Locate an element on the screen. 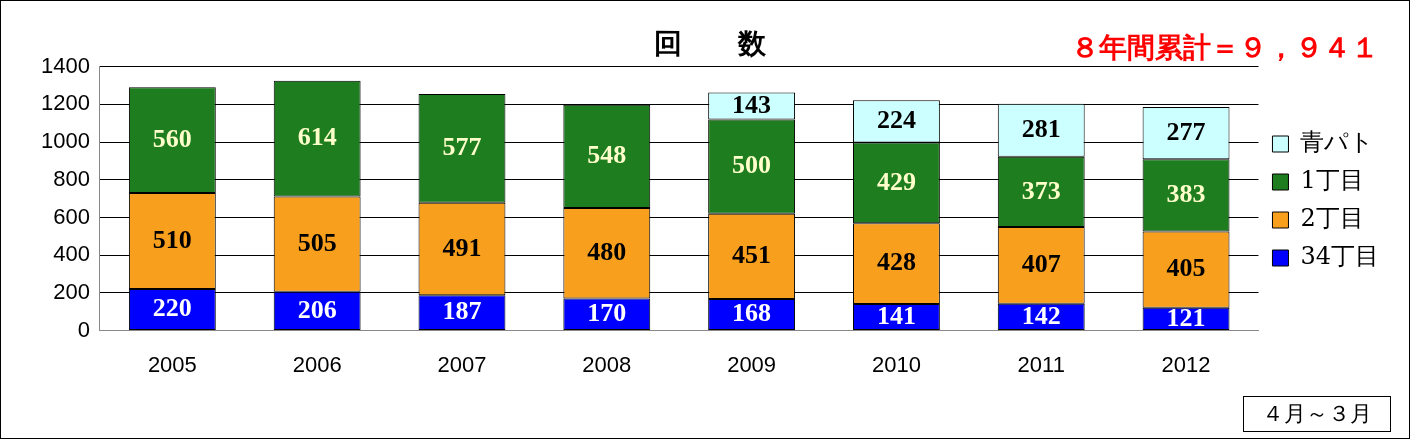 The width and height of the screenshot is (1410, 439). data-label: 224 is located at coordinates (896, 119).